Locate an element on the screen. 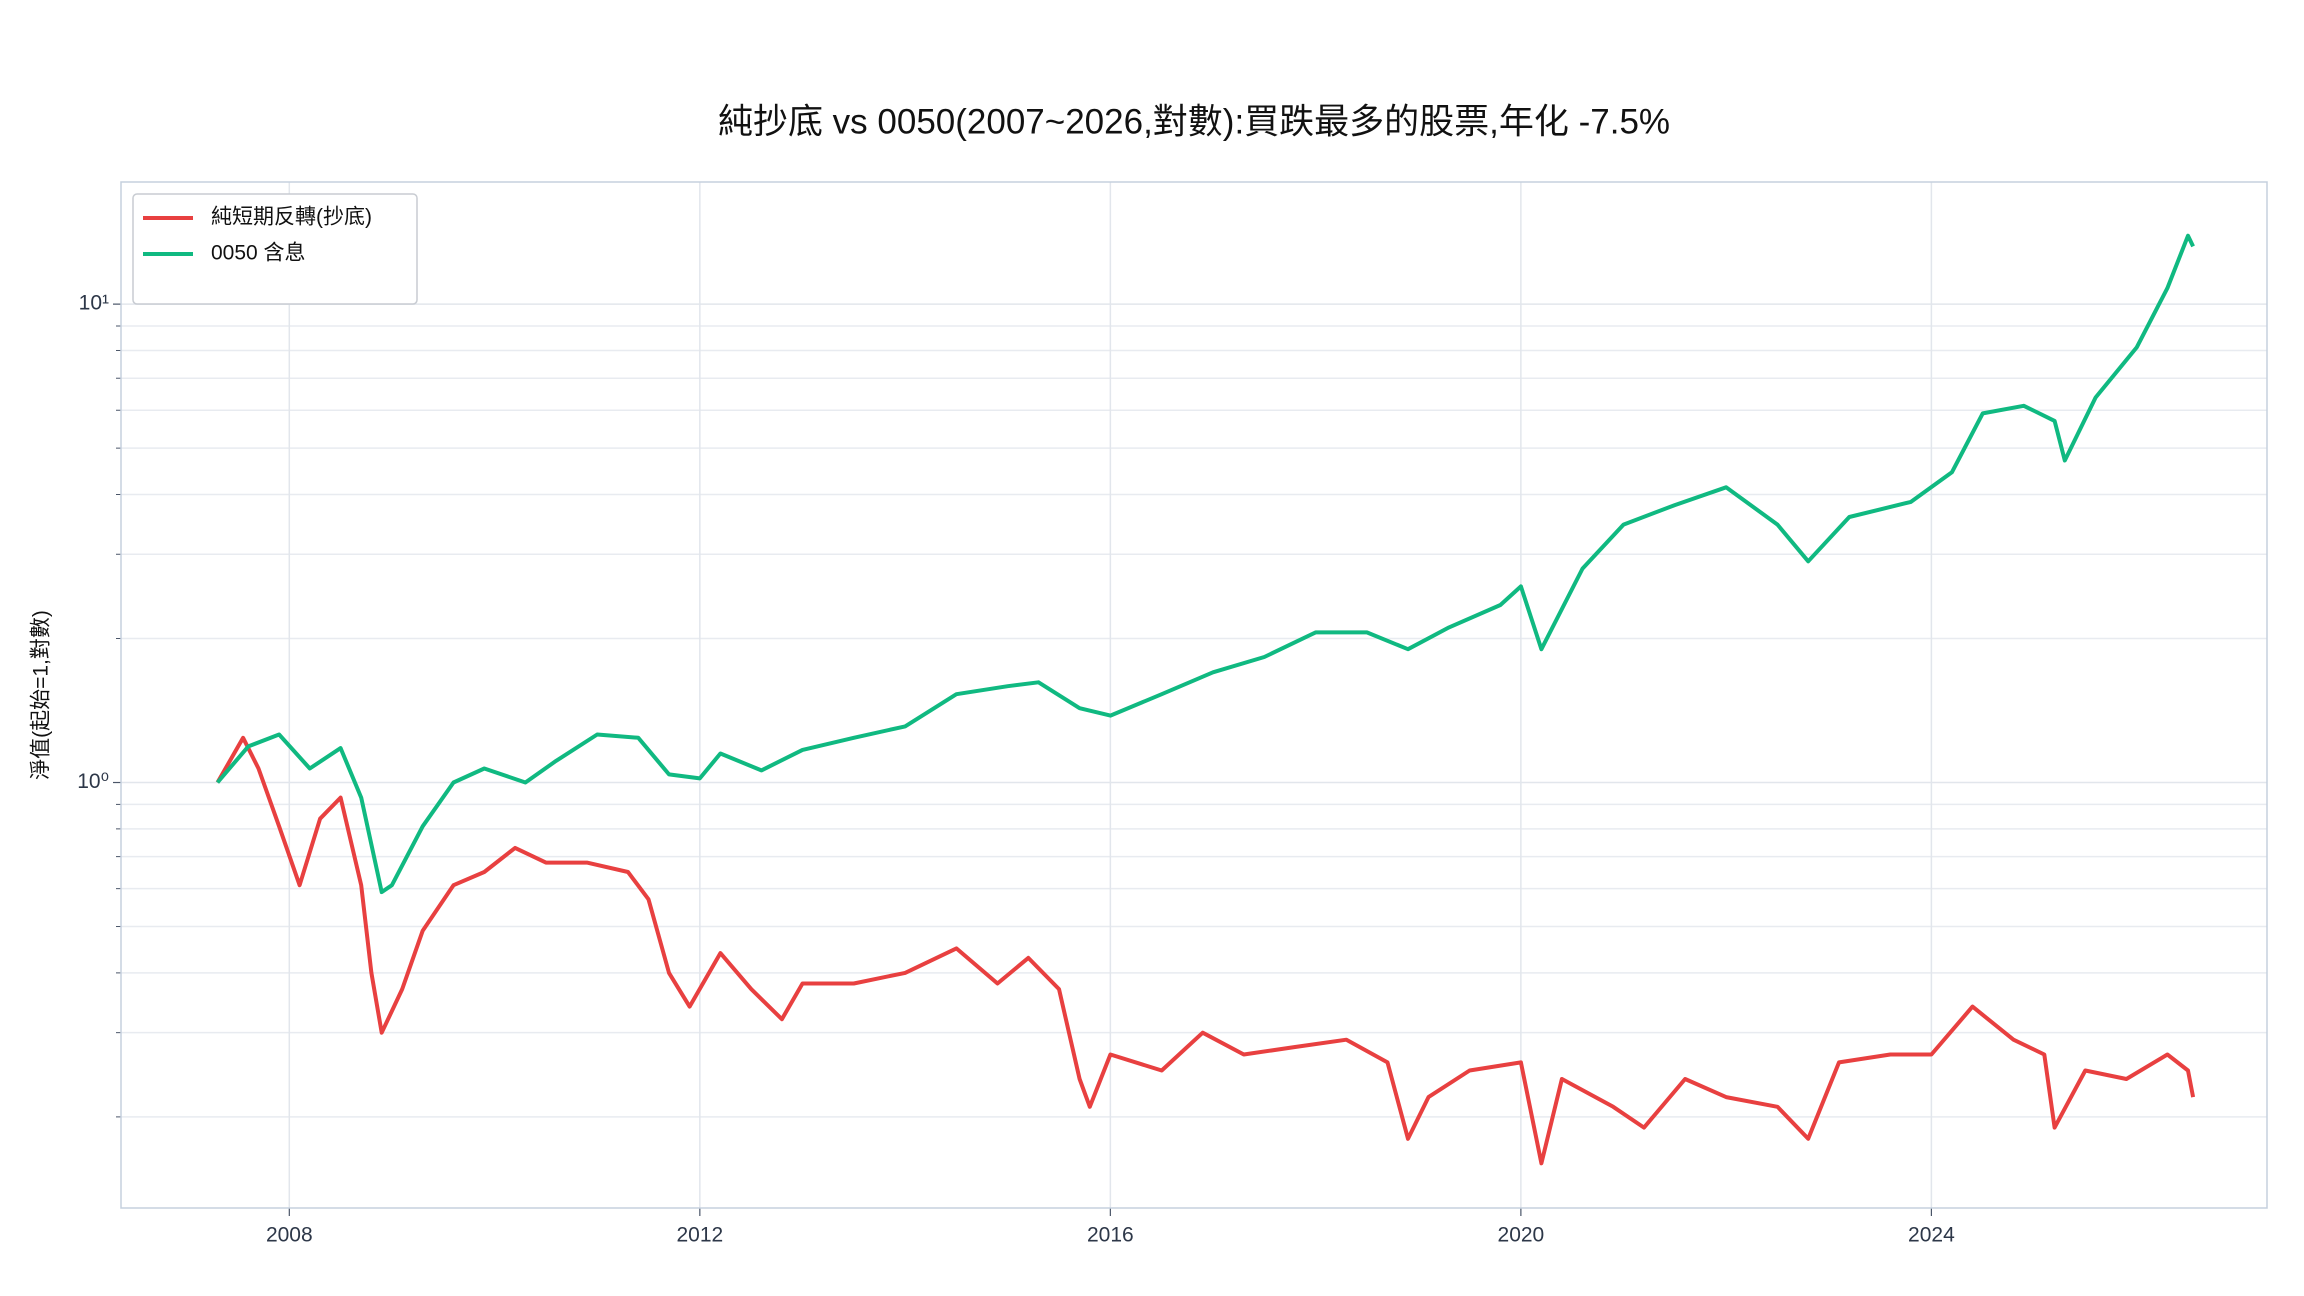  x-tick-label: 2012 is located at coordinates (699, 1235).